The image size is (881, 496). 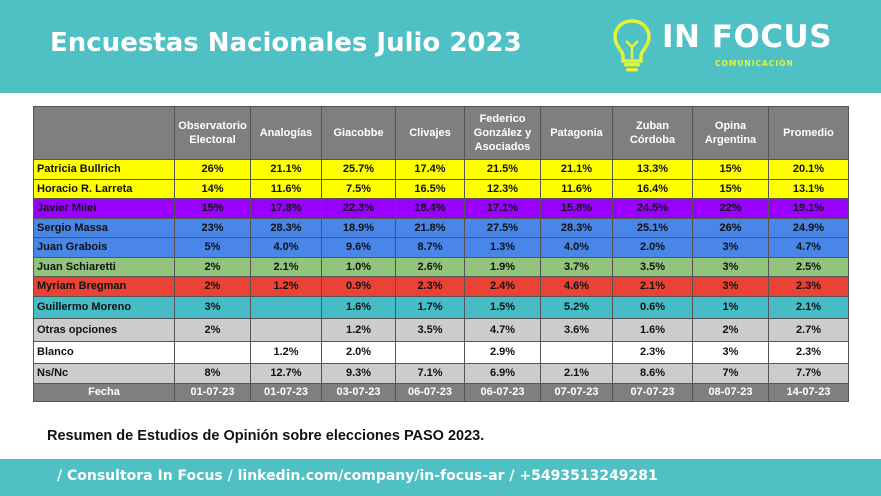 What do you see at coordinates (502, 208) in the screenshot?
I see `poll-value-cell: 17.1%` at bounding box center [502, 208].